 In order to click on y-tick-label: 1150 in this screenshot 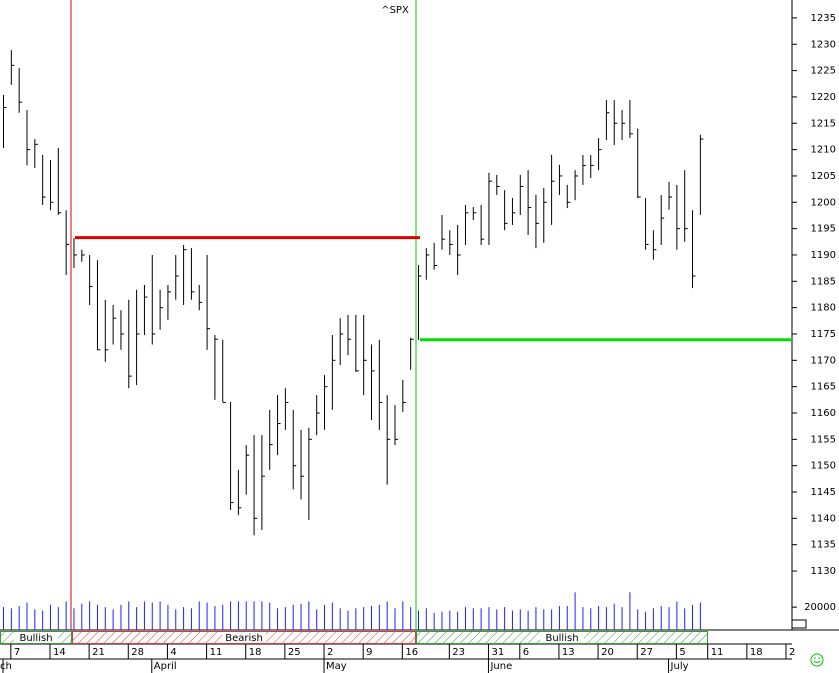, I will do `click(823, 466)`.